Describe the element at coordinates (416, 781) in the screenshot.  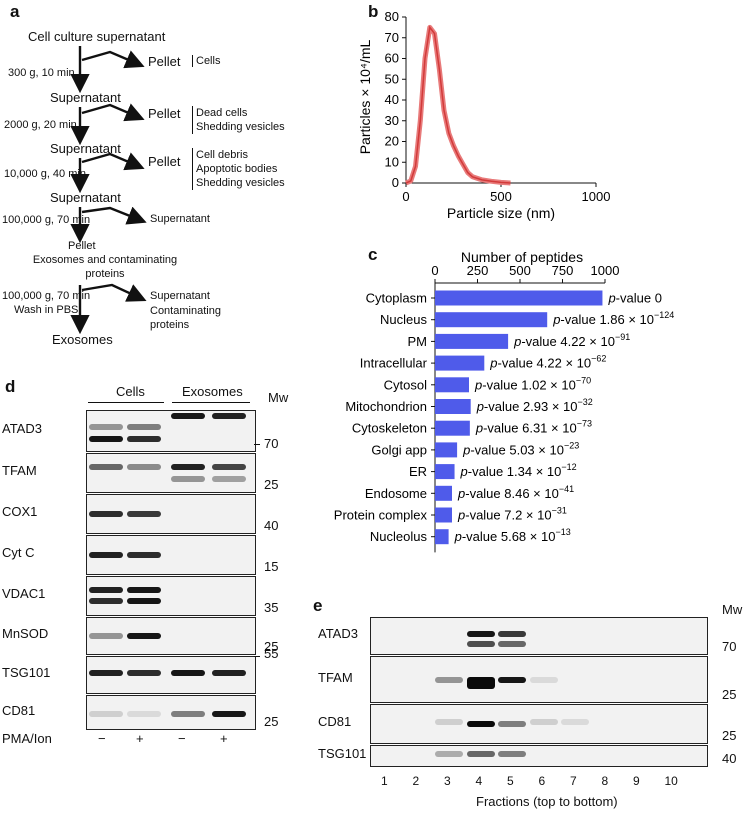
I see `fraction-label: 2` at that location.